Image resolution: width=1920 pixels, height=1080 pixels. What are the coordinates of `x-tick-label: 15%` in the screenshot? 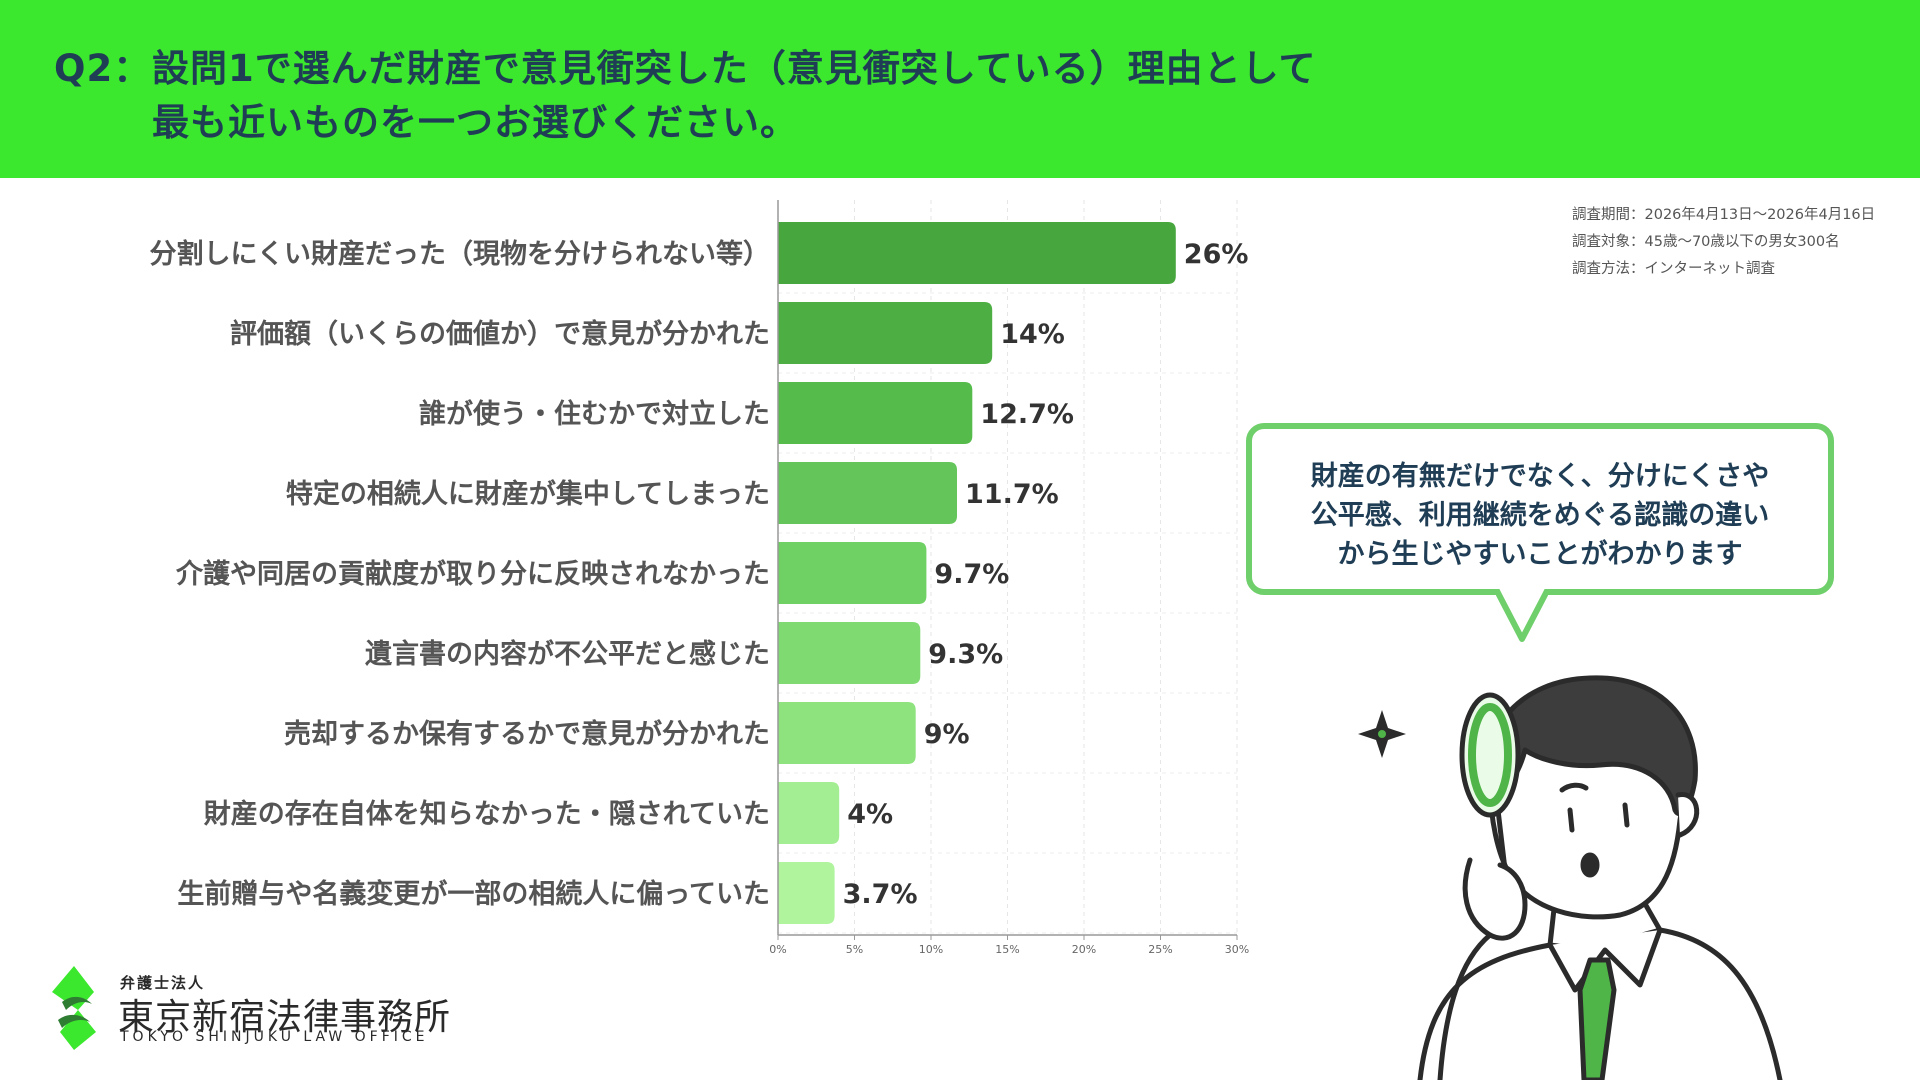 It's located at (1007, 949).